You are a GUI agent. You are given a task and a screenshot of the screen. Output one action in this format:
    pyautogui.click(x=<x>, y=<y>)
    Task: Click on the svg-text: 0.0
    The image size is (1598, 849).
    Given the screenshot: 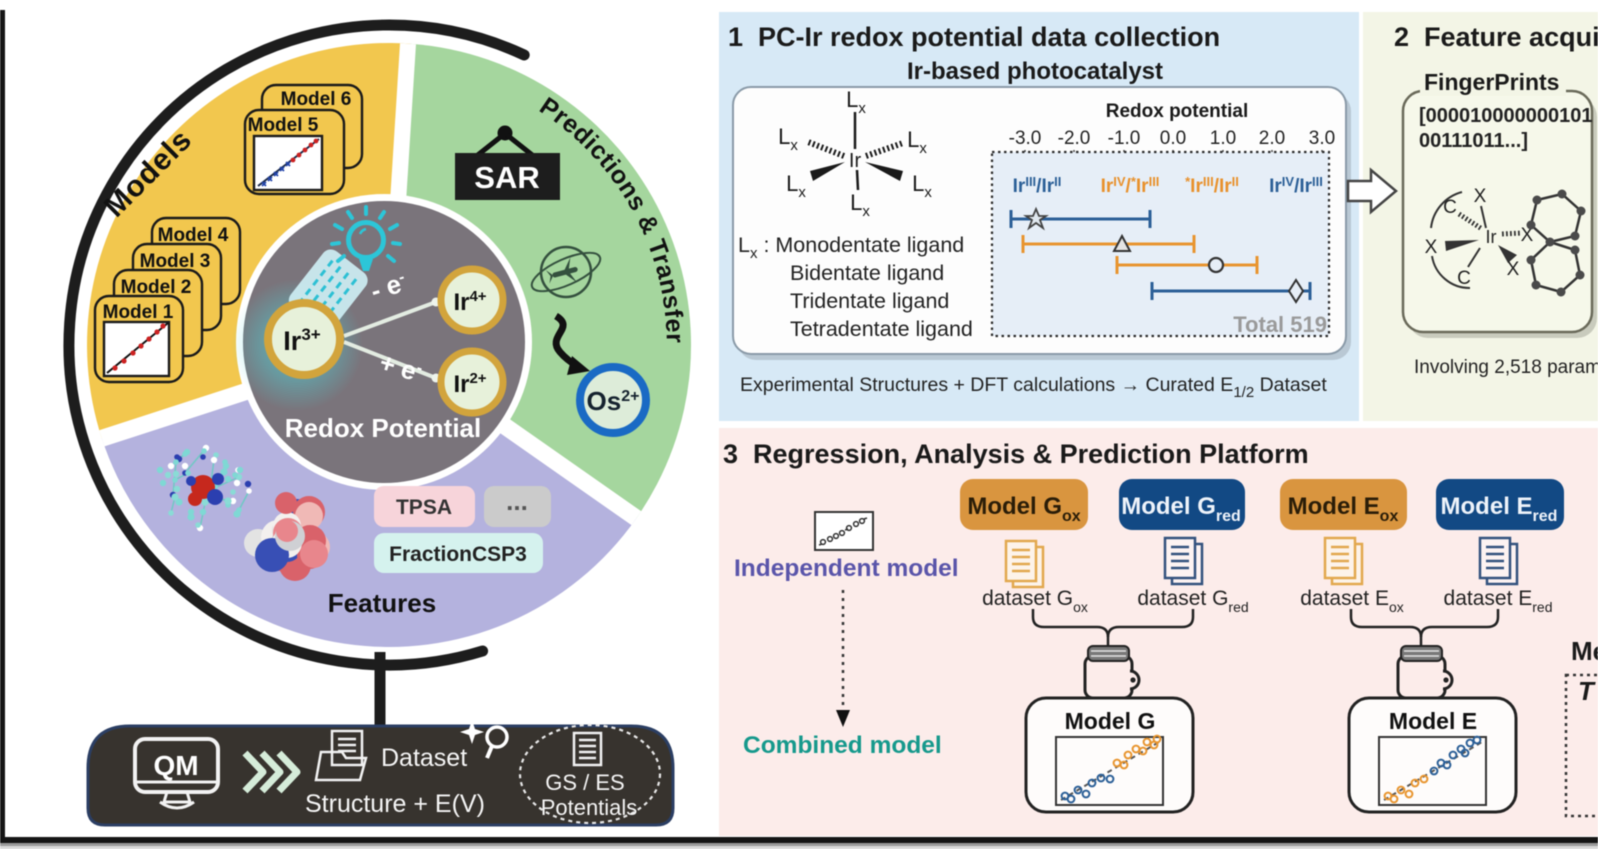 What is the action you would take?
    pyautogui.click(x=1173, y=138)
    